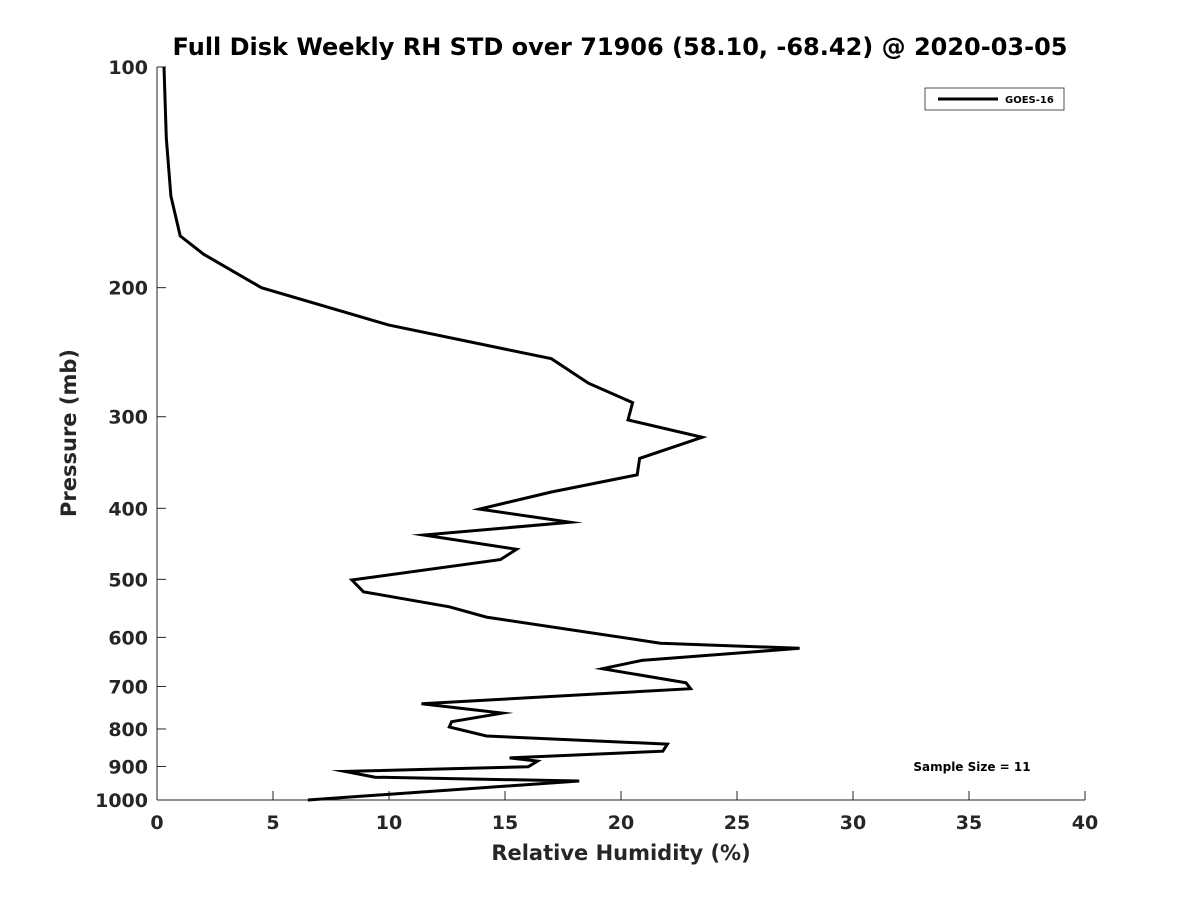 The width and height of the screenshot is (1200, 900). What do you see at coordinates (621, 823) in the screenshot?
I see `x-tick-label: 20` at bounding box center [621, 823].